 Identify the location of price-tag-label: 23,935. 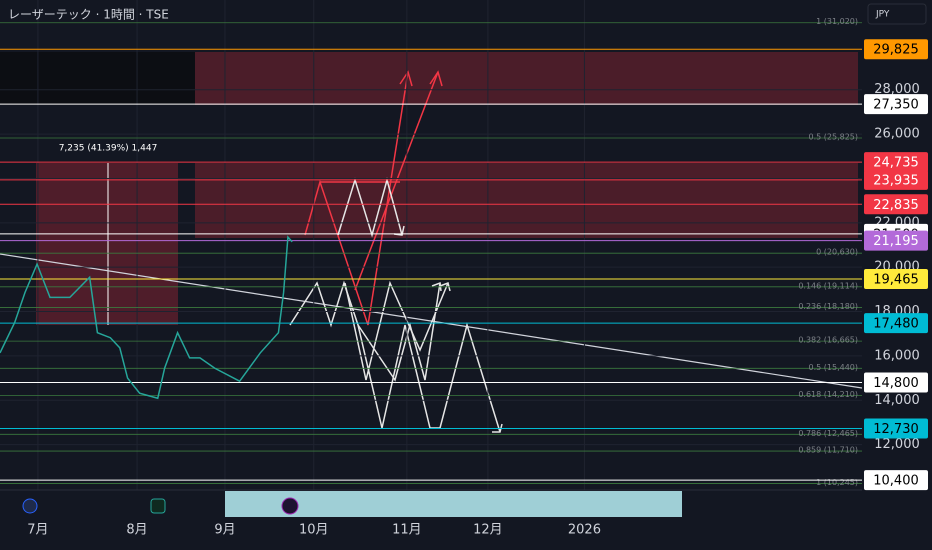
(896, 180).